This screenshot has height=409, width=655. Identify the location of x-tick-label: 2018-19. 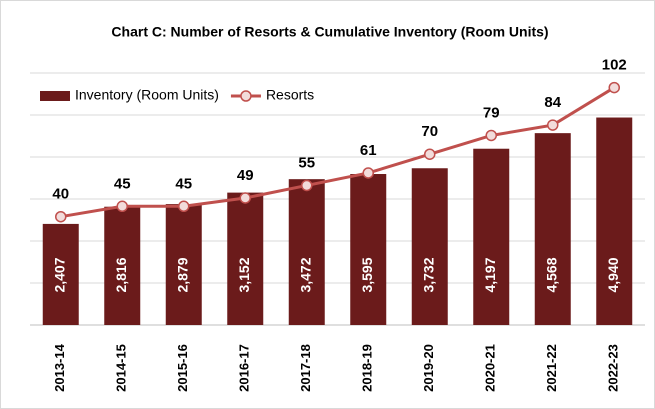
(367, 368).